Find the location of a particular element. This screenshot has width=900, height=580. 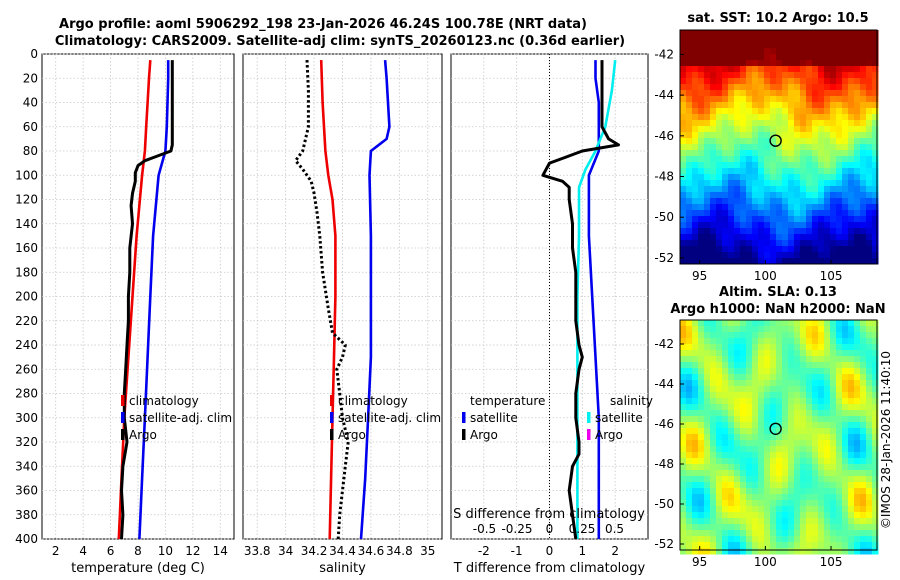

secondary-x-tick-label: -0.5 is located at coordinates (484, 529).